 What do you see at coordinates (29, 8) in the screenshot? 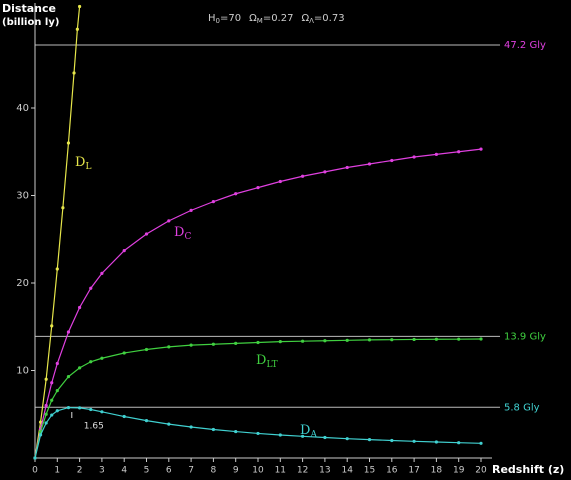
I see `y-axis-label: Distance` at bounding box center [29, 8].